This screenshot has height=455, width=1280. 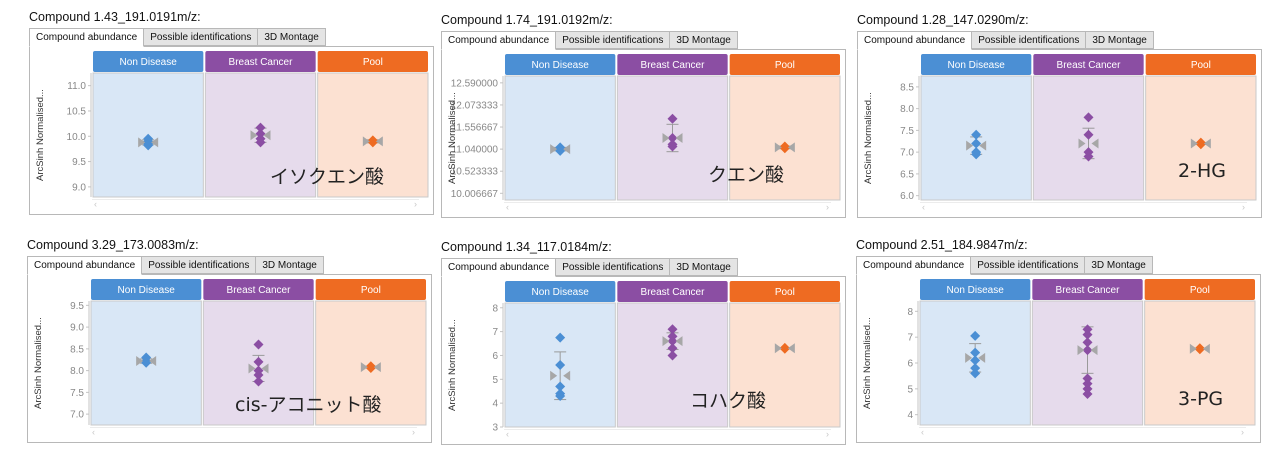 I want to click on group-header-label: Pool, so click(x=371, y=290).